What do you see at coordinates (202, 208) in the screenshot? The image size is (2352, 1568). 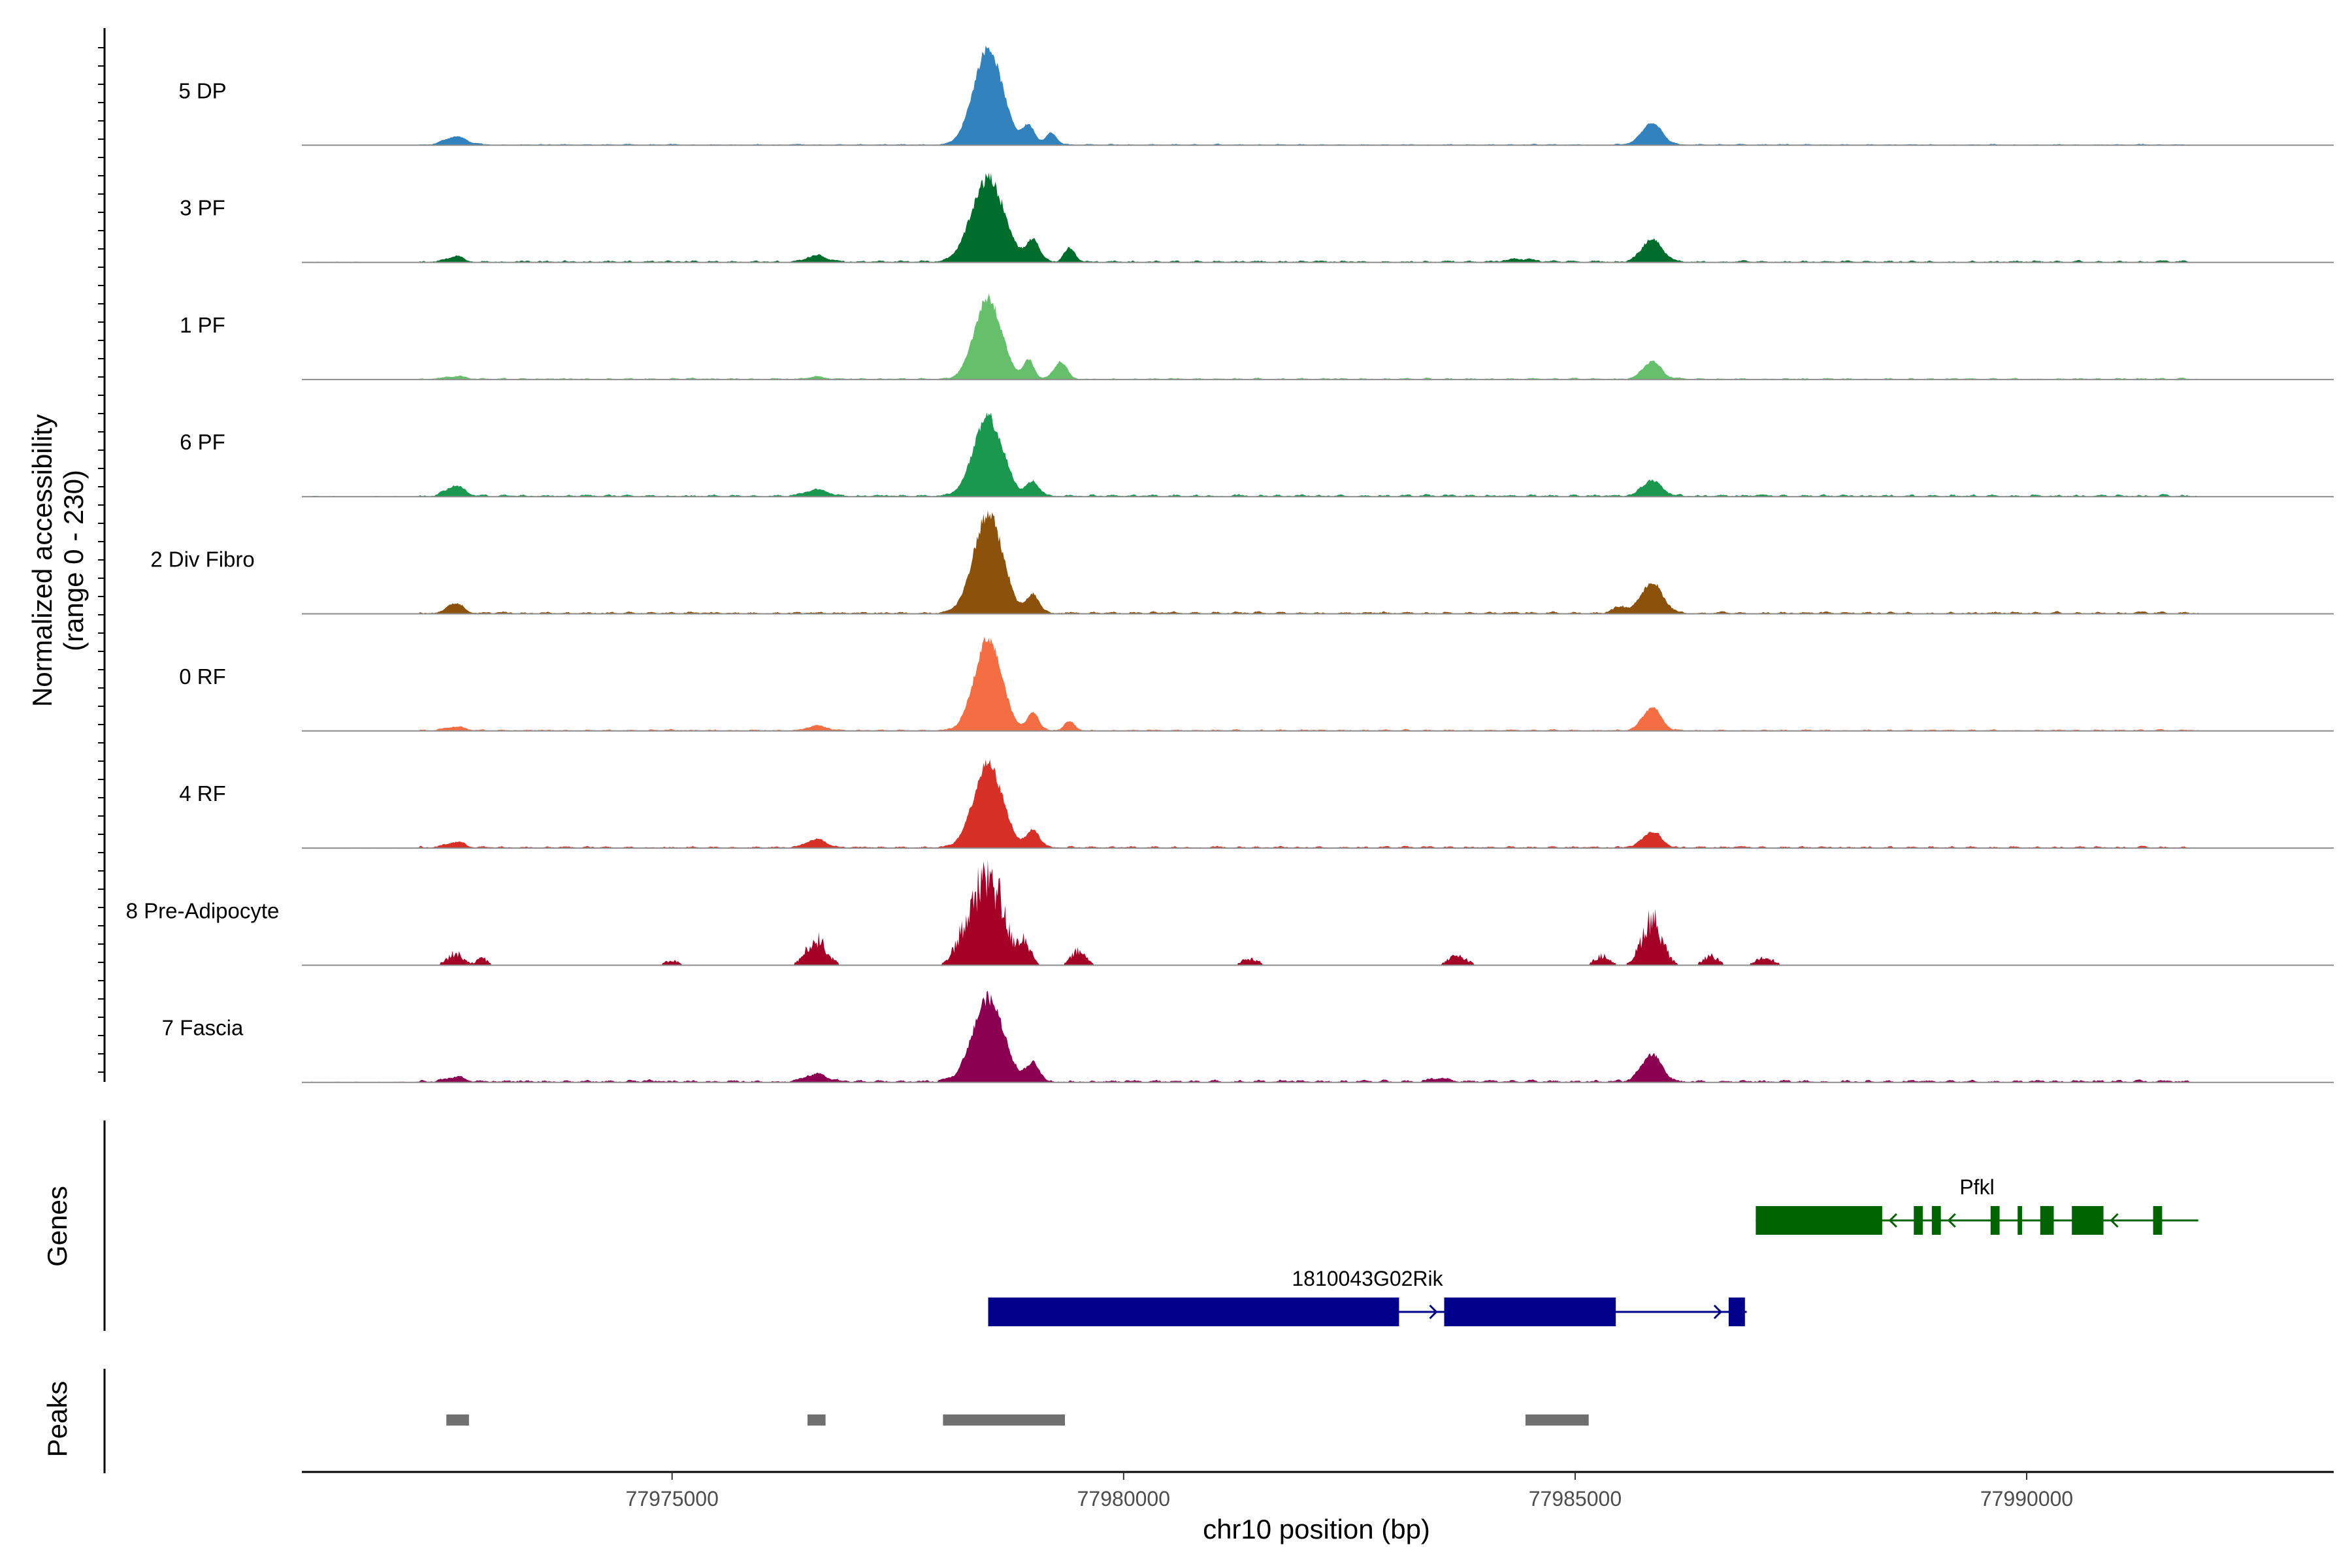 I see `track-label: 3 PF` at bounding box center [202, 208].